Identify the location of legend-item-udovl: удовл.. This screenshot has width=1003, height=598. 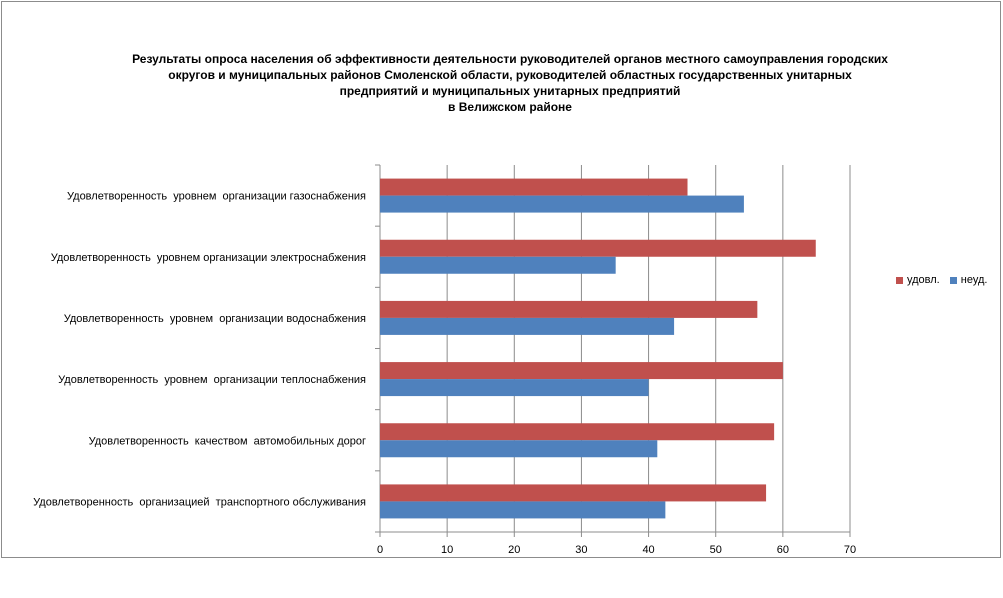
(918, 280).